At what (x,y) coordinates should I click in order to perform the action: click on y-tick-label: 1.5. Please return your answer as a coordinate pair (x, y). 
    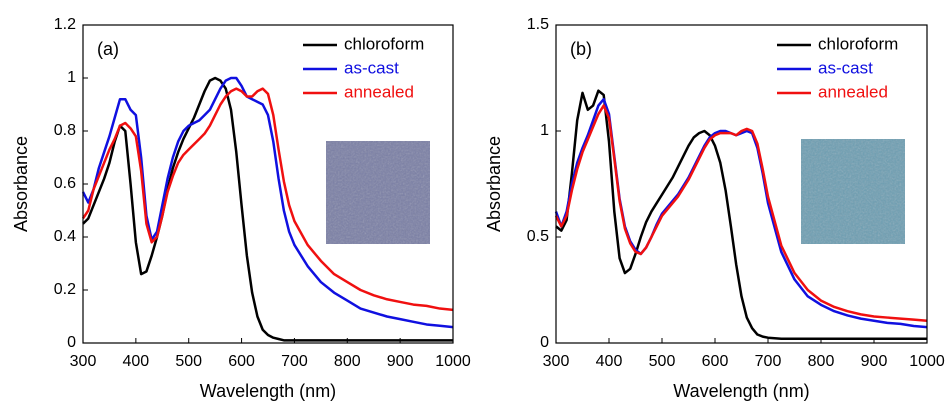
    Looking at the image, I should click on (538, 24).